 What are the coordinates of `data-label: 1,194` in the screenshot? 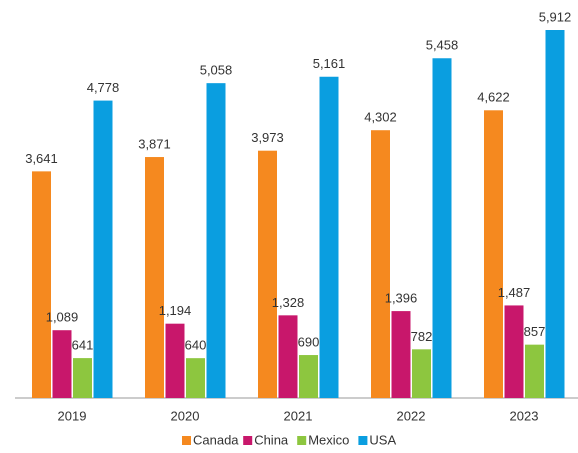 It's located at (175, 310).